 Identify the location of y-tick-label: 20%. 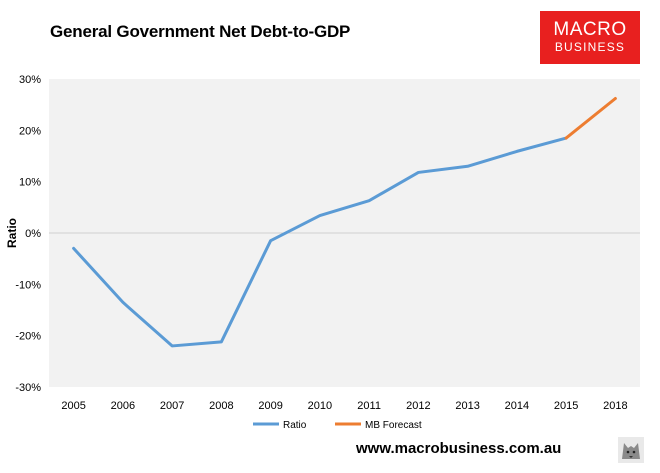
(30, 131).